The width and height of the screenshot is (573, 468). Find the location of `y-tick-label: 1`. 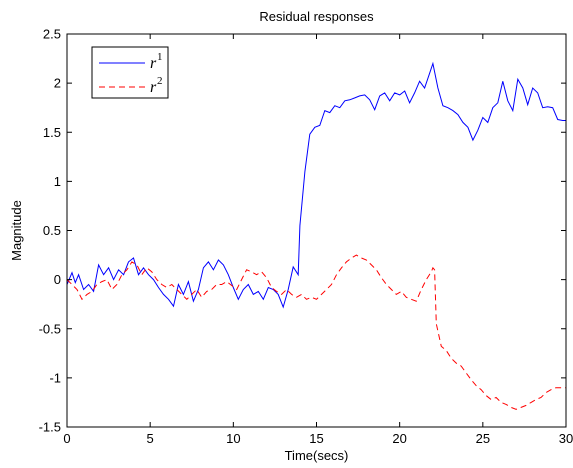

y-tick-label: 1 is located at coordinates (57, 181).